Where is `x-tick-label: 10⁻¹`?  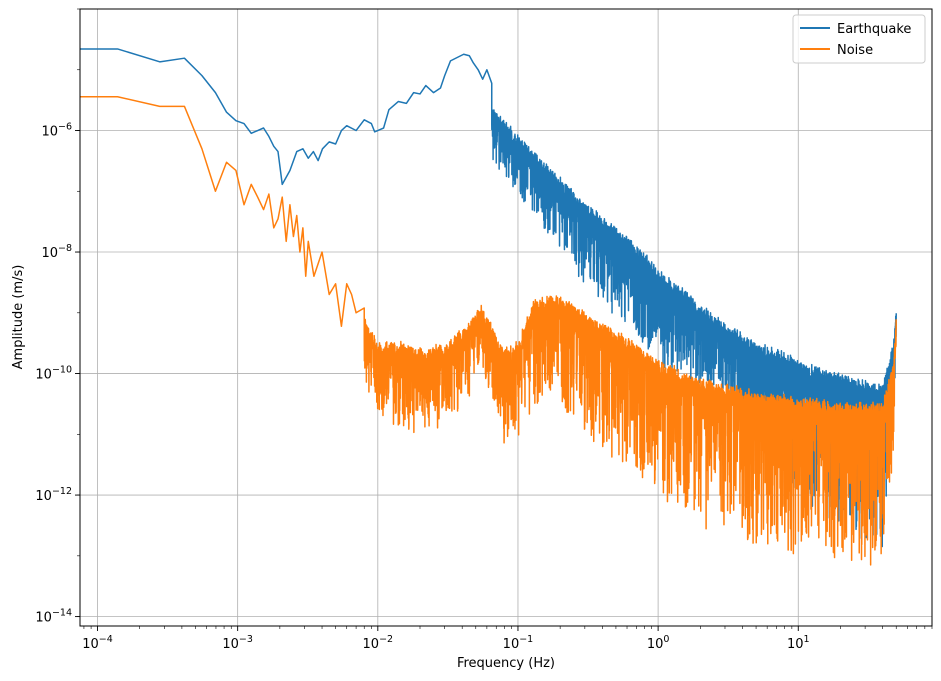 x-tick-label: 10⁻¹ is located at coordinates (518, 643).